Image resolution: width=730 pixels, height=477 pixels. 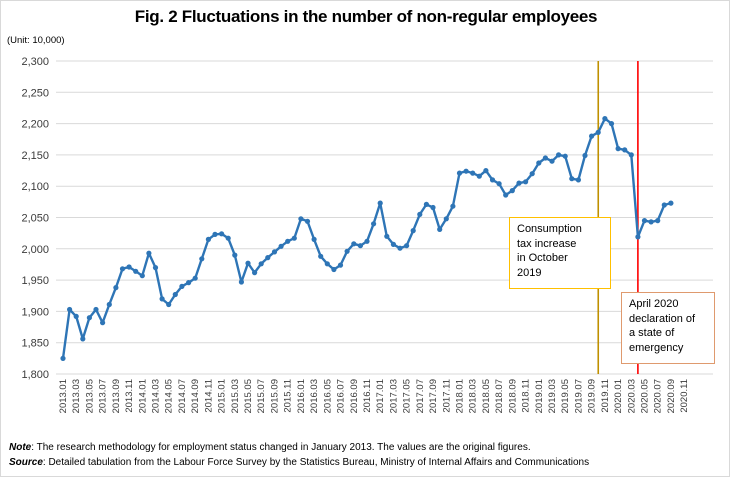 I want to click on svg-text: 2018.07, so click(x=499, y=396).